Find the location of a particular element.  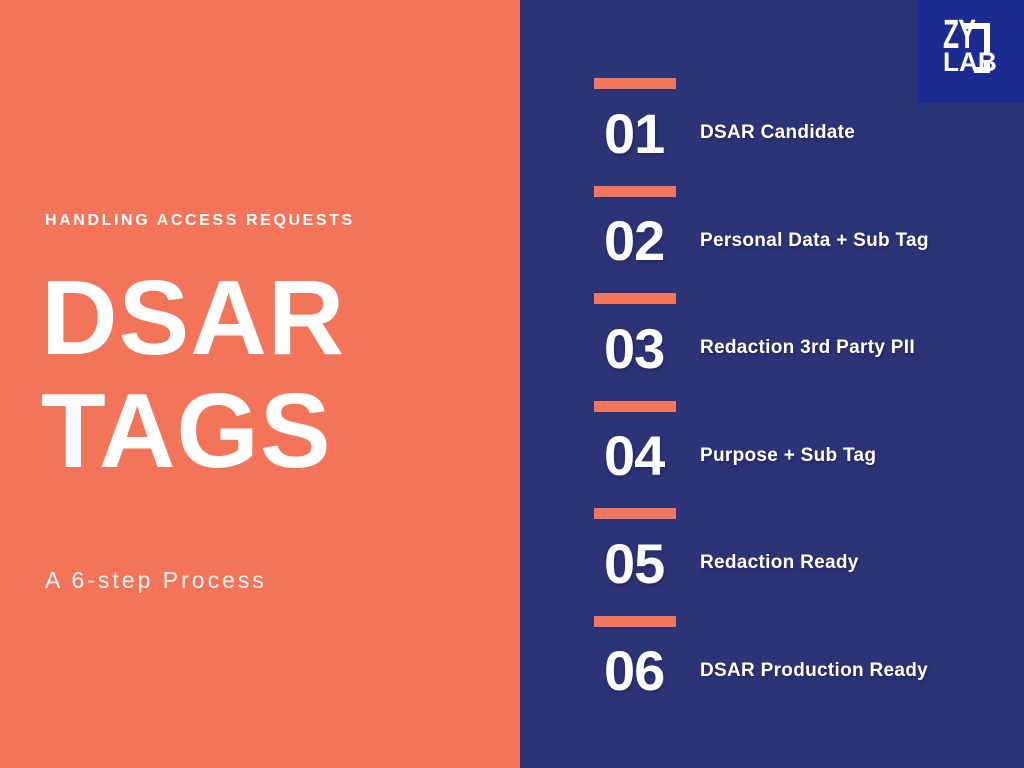

step-row: 05 Redaction Ready is located at coordinates (804, 563).